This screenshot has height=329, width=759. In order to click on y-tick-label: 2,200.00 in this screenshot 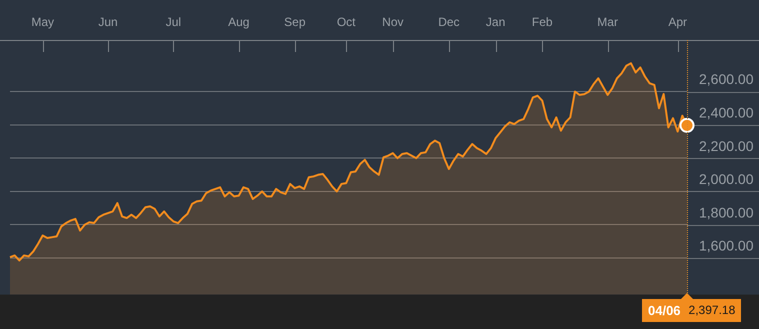, I will do `click(726, 146)`.